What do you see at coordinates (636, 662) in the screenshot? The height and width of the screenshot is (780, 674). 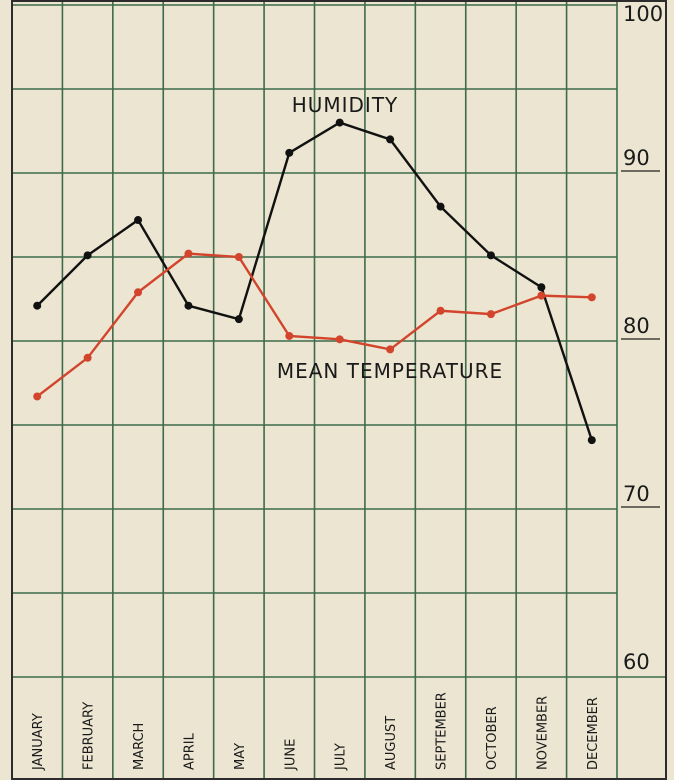 I see `y-tick-label: 60` at bounding box center [636, 662].